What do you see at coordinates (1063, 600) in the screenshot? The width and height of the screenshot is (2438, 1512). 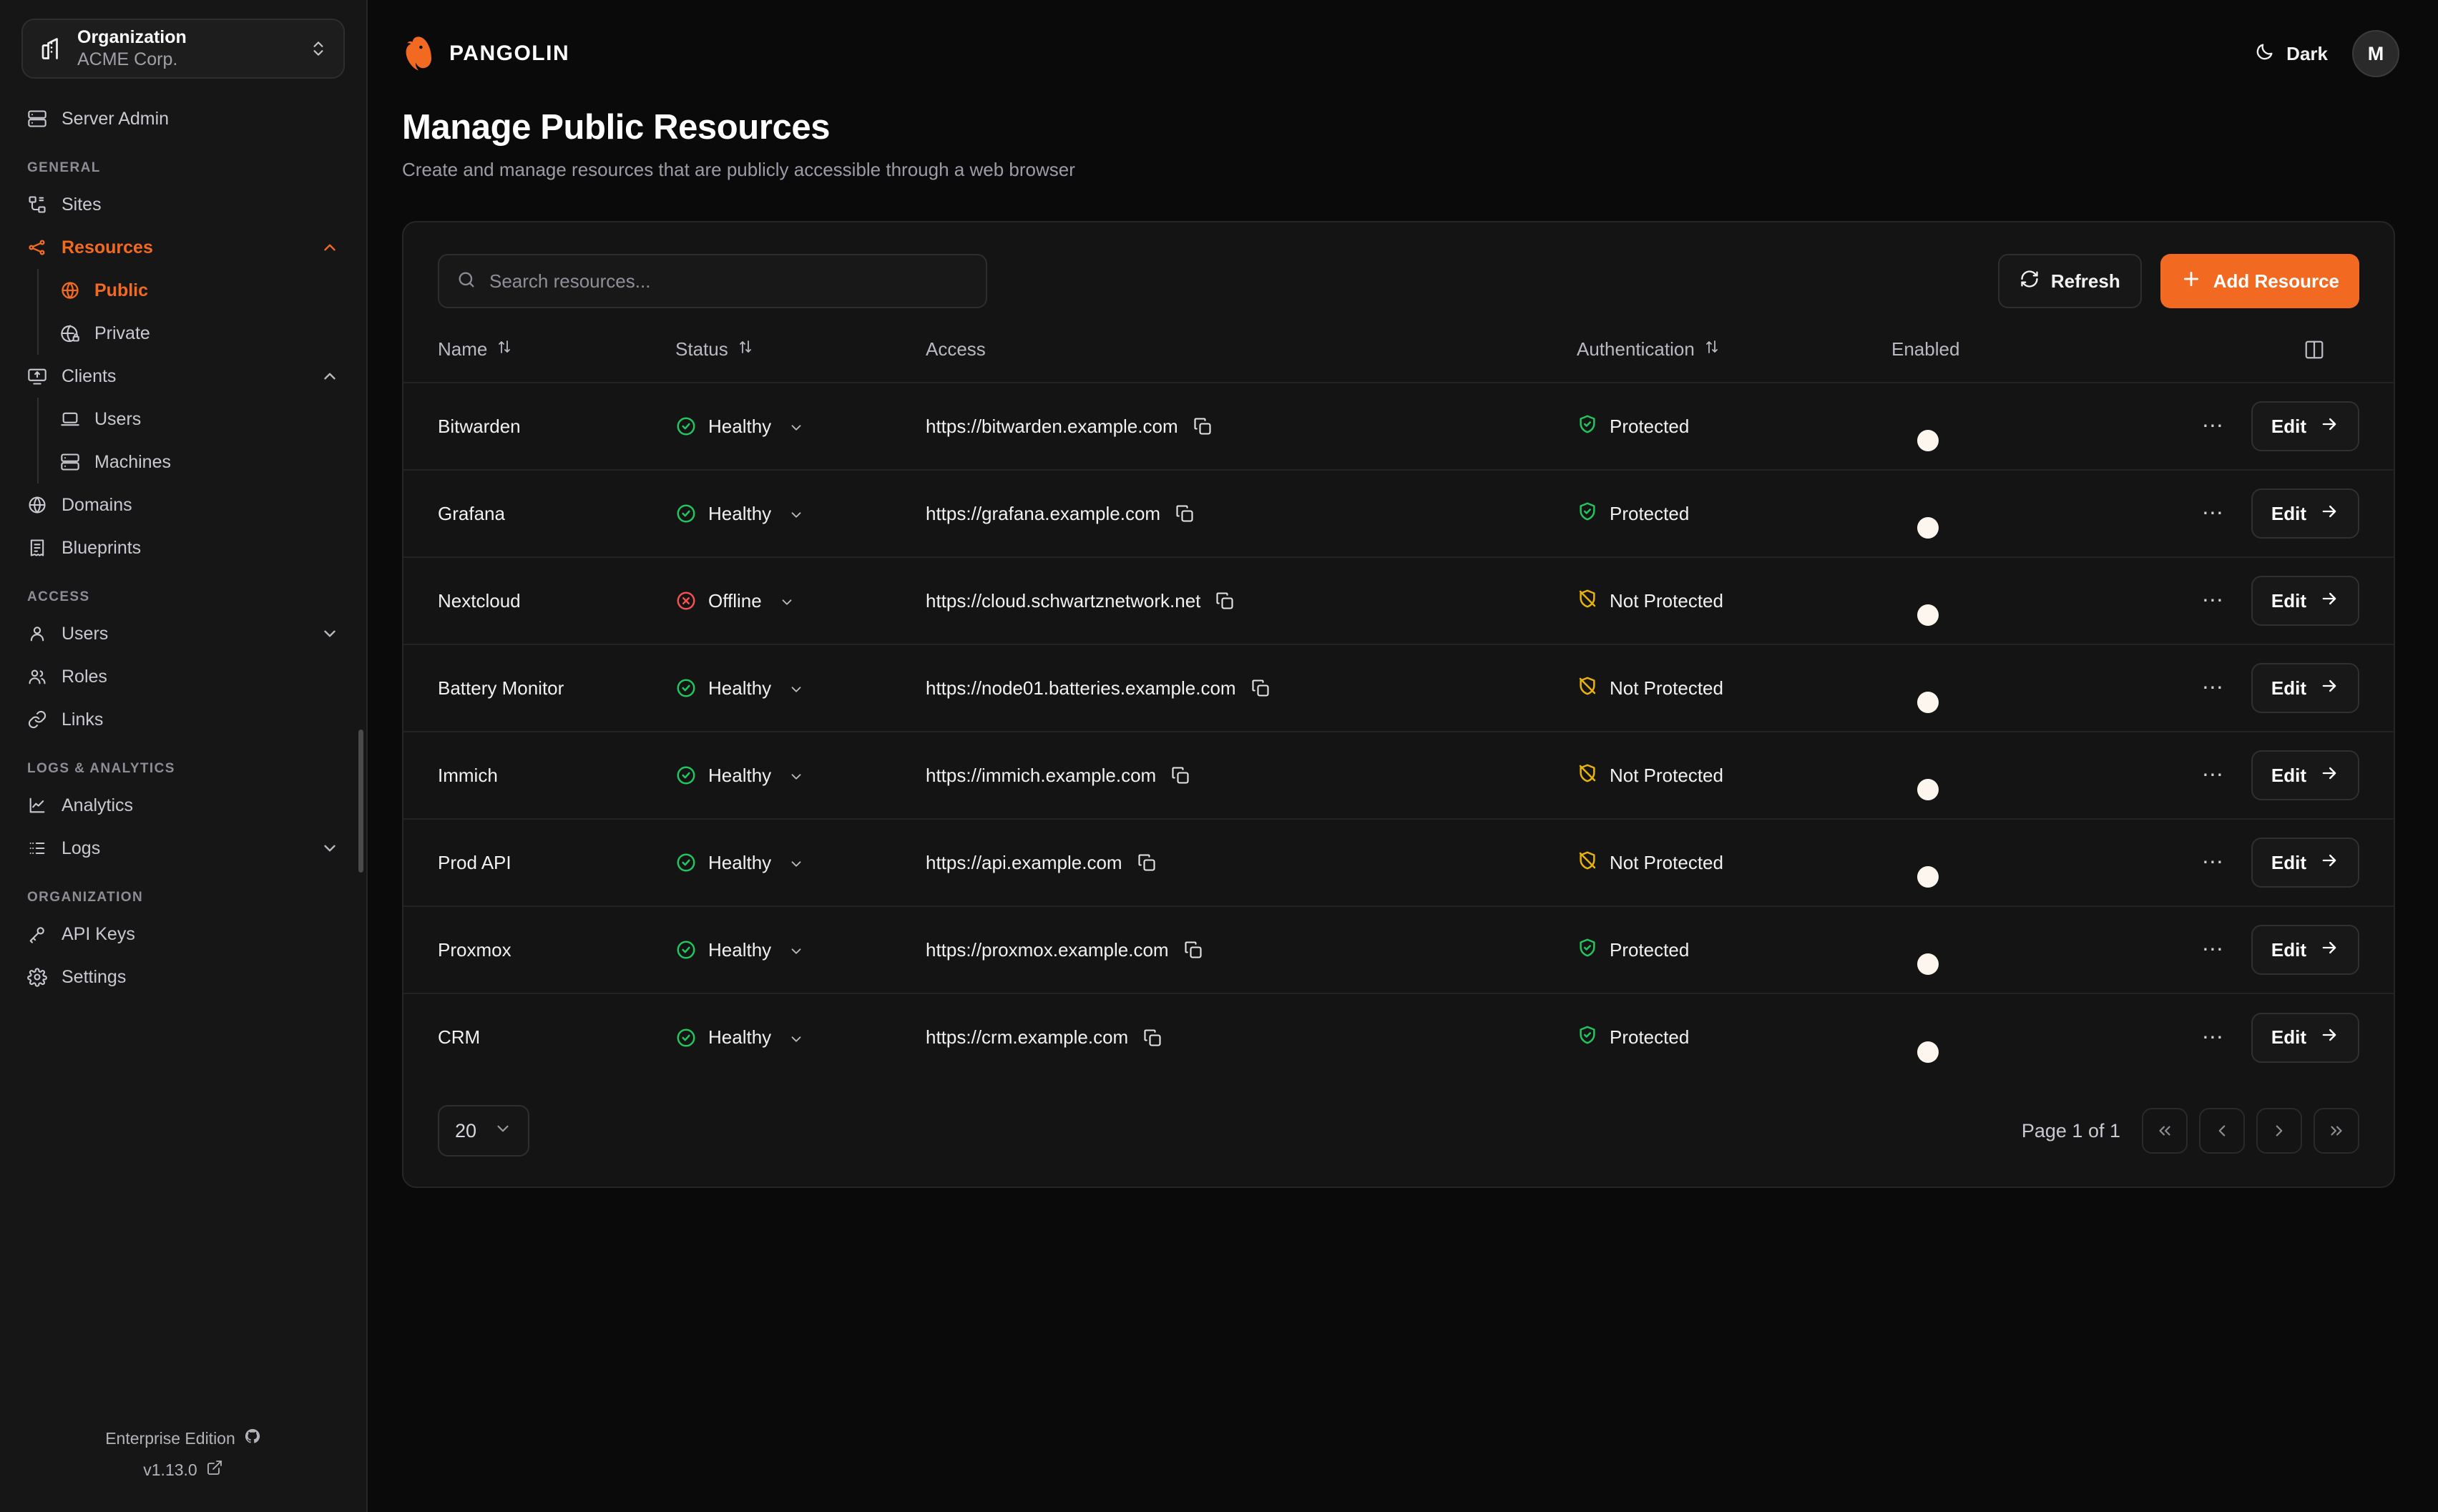 I see `access-url: https://cloud.schwartznetwork.net` at bounding box center [1063, 600].